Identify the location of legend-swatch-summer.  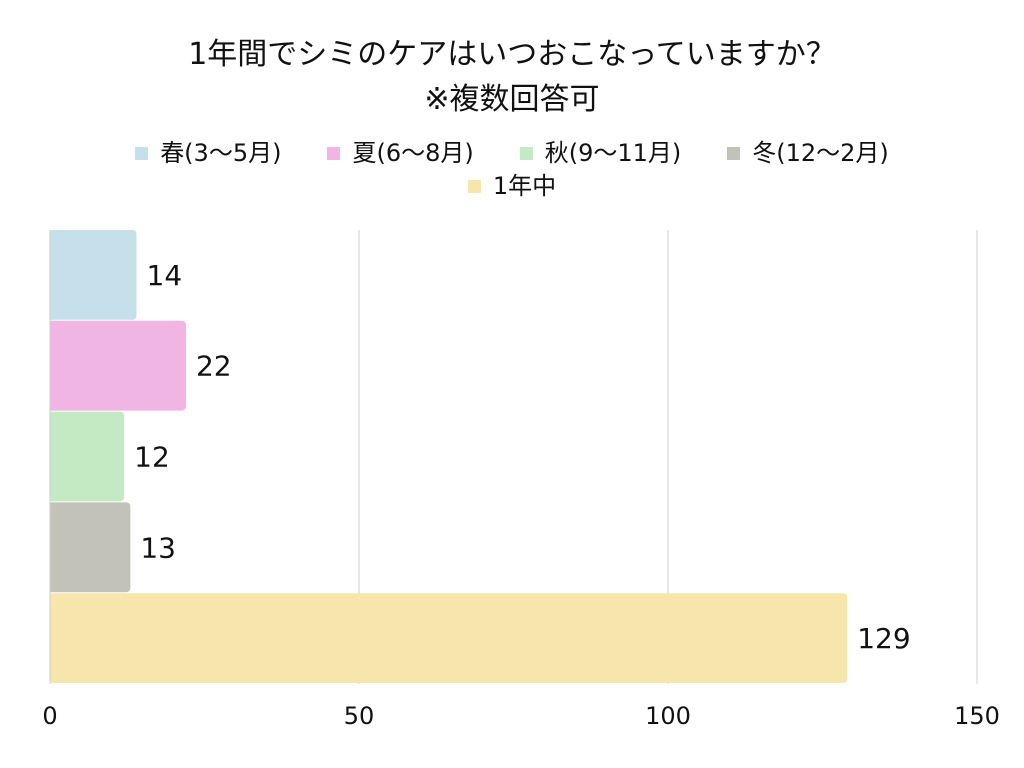
(334, 153).